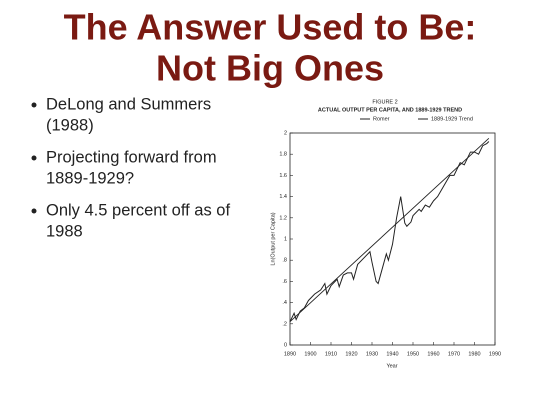 The width and height of the screenshot is (540, 405). I want to click on y-tick-label: .4, so click(284, 303).